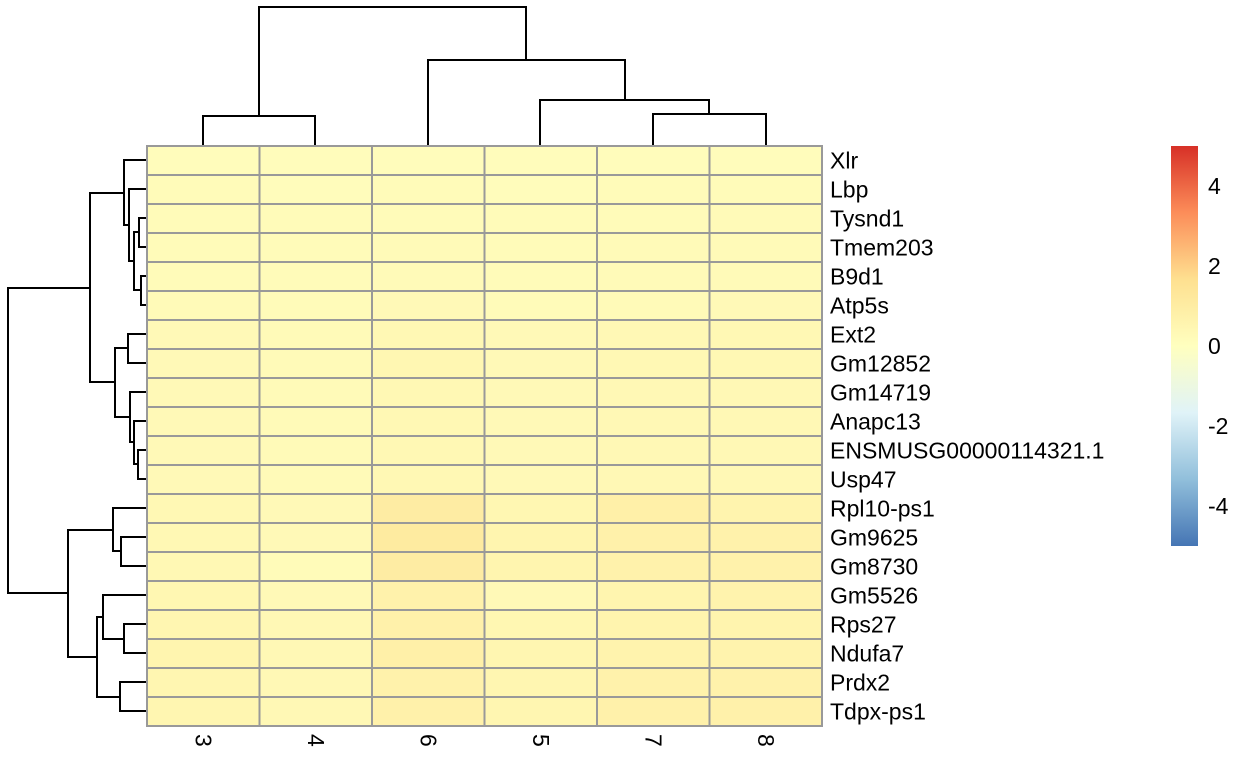  Describe the element at coordinates (653, 740) in the screenshot. I see `column-label: 7` at that location.